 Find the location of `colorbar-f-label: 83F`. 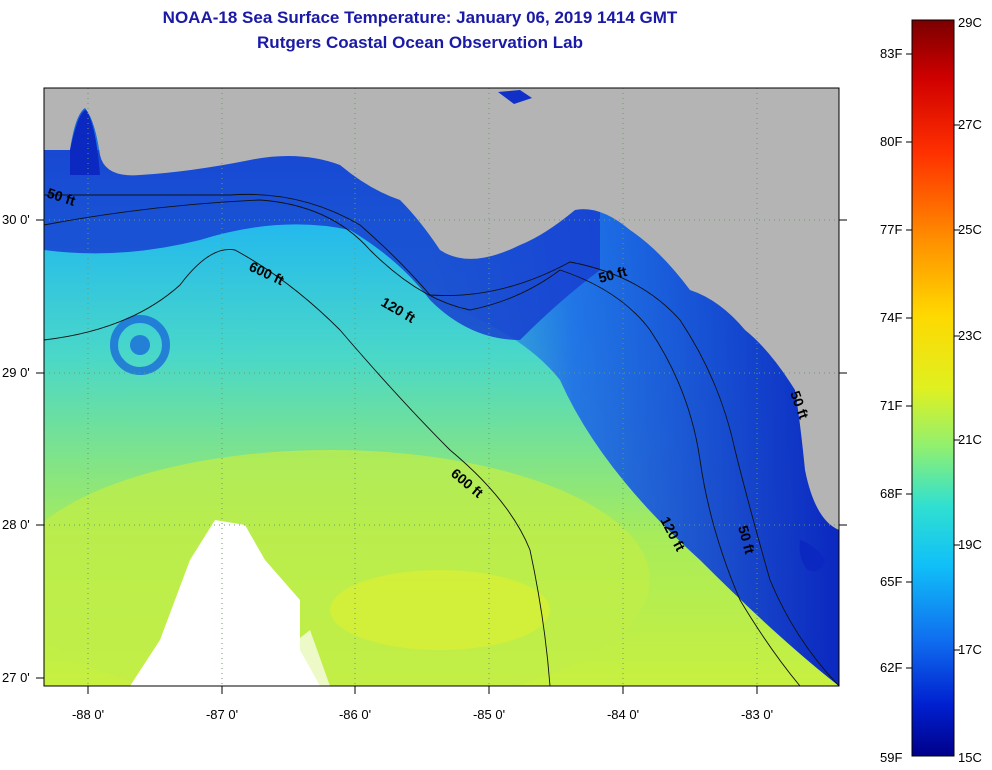

colorbar-f-label: 83F is located at coordinates (891, 53).